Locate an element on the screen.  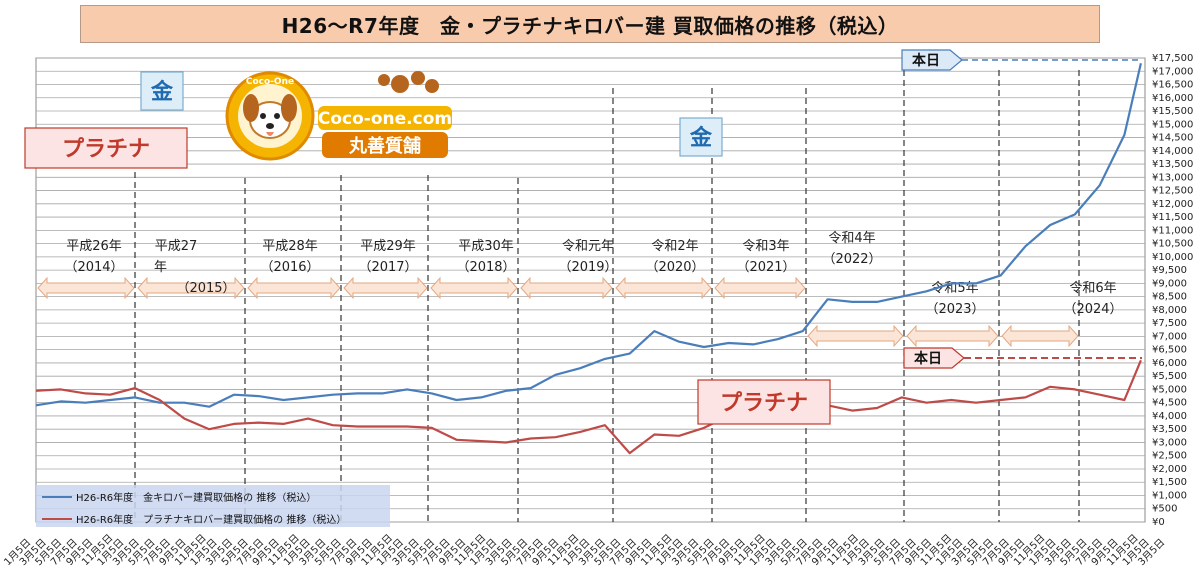
y-tick-label: ¥17,500 is located at coordinates (1172, 58).